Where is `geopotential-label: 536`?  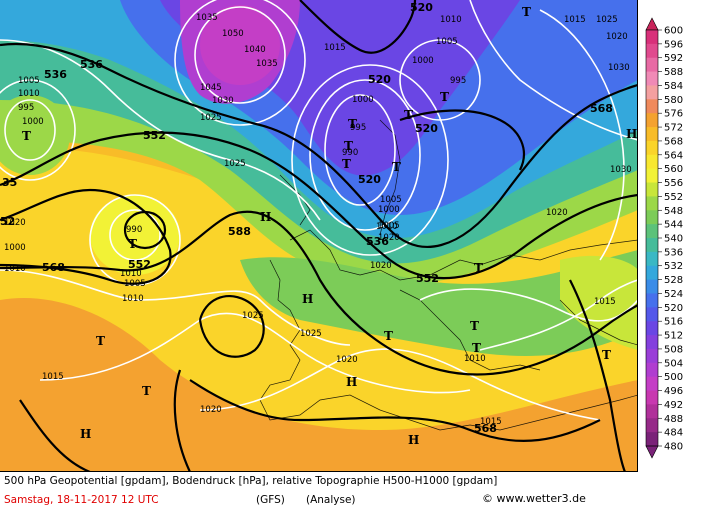
geopotential-label: 536 is located at coordinates (55, 74).